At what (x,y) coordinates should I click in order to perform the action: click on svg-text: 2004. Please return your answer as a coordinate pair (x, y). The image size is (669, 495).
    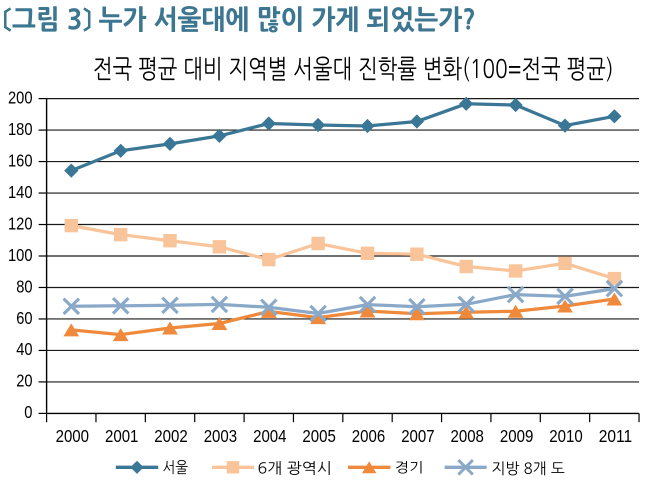
    Looking at the image, I should click on (270, 436).